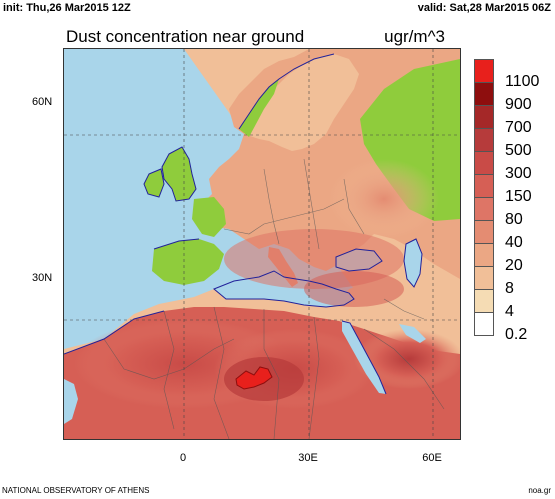  I want to click on legend-level-label: 80, so click(514, 219).